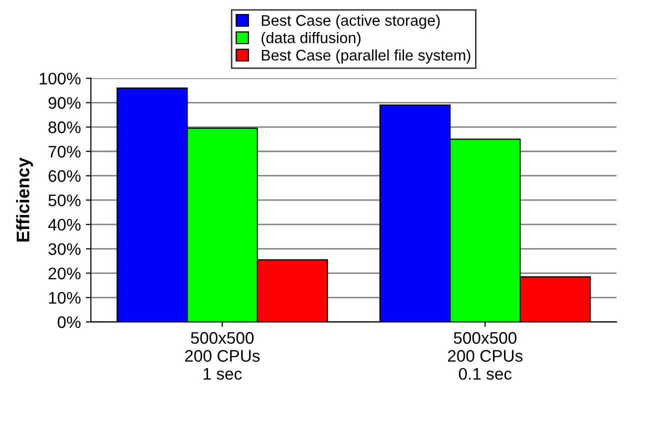 Image resolution: width=649 pixels, height=435 pixels. I want to click on y-tick-label: 100%, so click(60, 78).